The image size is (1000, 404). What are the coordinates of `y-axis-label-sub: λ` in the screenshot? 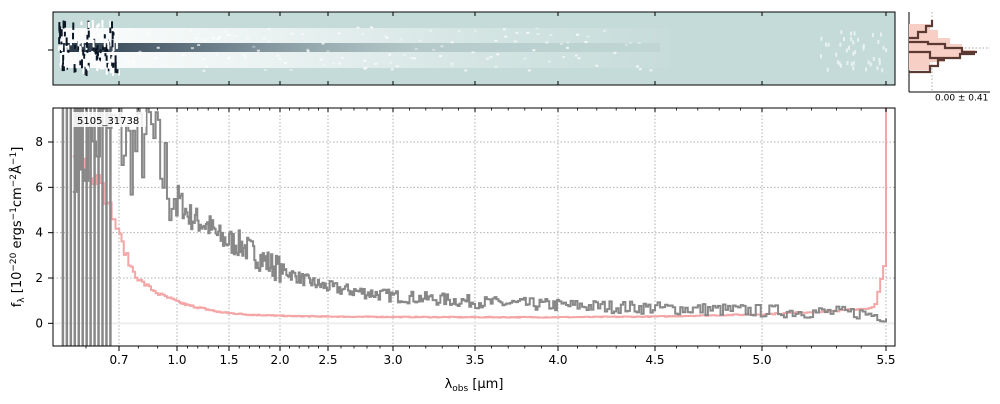 It's located at (22, 300).